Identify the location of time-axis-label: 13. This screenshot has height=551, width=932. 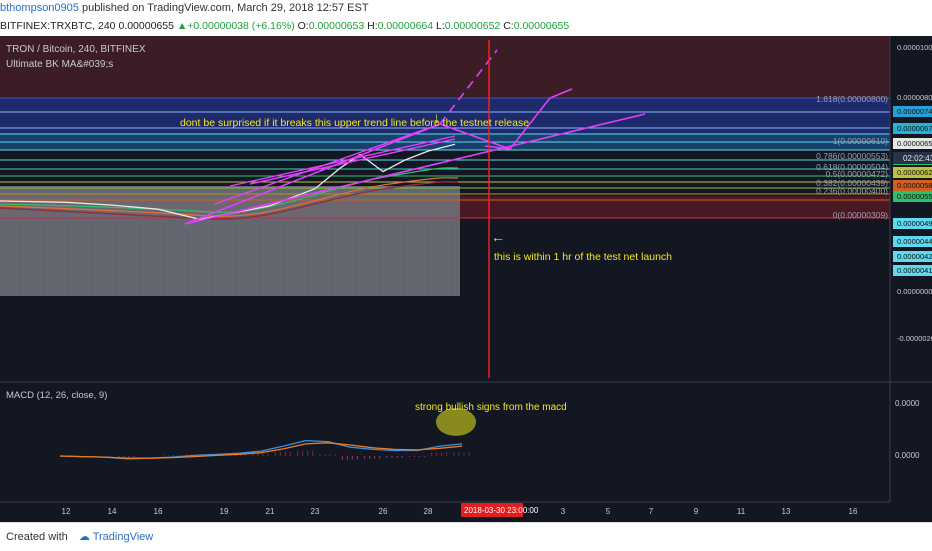
(786, 511).